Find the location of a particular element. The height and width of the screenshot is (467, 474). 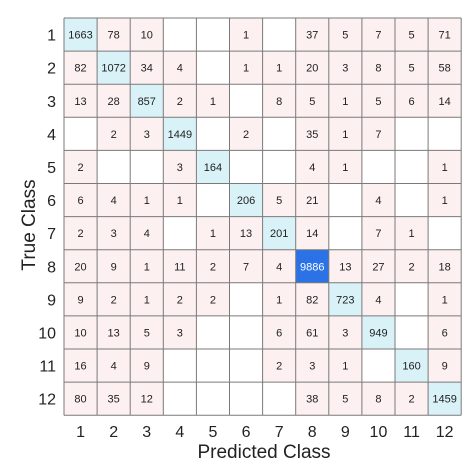

y-tick-label: 11 is located at coordinates (47, 367).